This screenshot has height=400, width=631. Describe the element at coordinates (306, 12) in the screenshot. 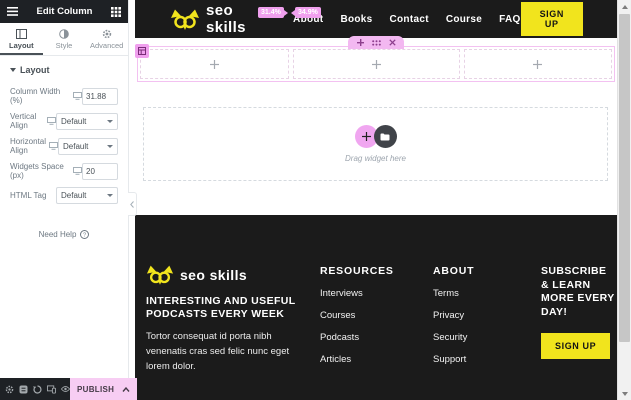

I see `column-width-badge-right: 34.9%` at that location.